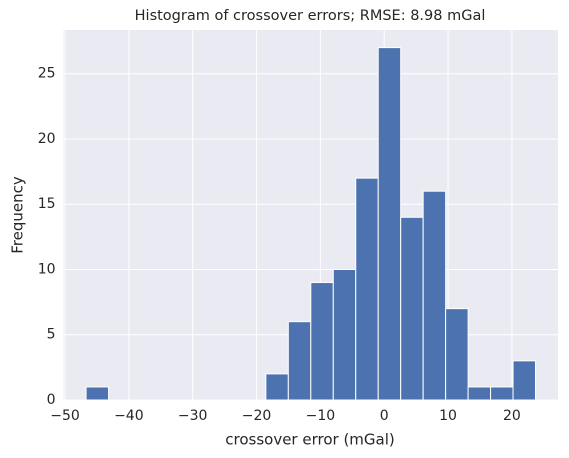 This screenshot has height=458, width=569. I want to click on y-tick-label: 20, so click(47, 139).